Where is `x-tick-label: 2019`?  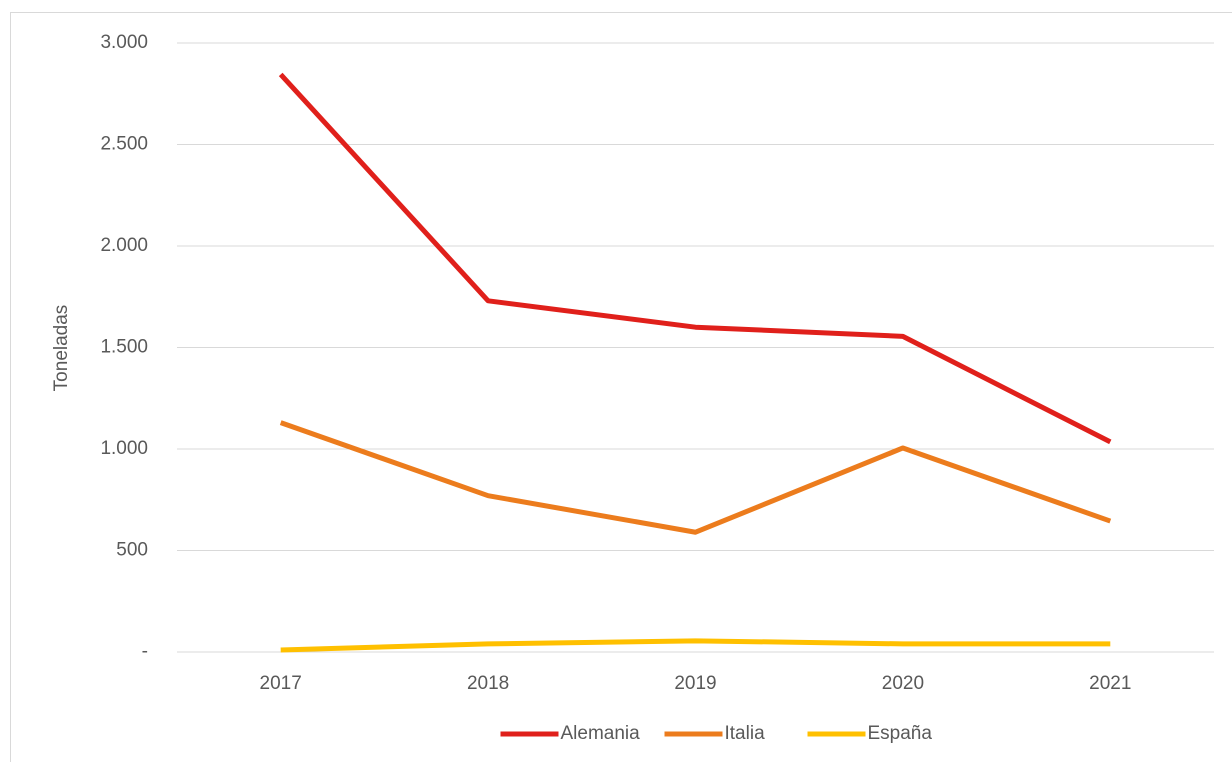
x-tick-label: 2019 is located at coordinates (695, 683).